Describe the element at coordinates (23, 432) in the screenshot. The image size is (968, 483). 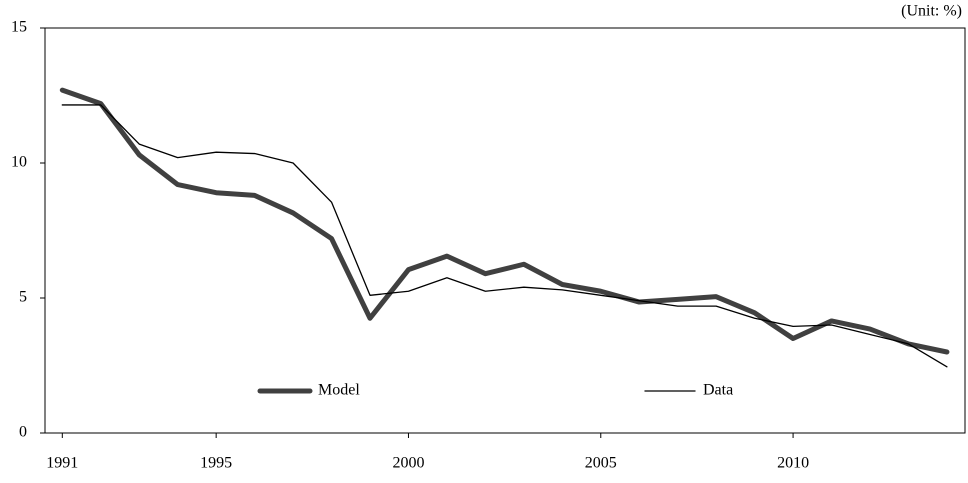
I see `y-tick-label: 0` at that location.